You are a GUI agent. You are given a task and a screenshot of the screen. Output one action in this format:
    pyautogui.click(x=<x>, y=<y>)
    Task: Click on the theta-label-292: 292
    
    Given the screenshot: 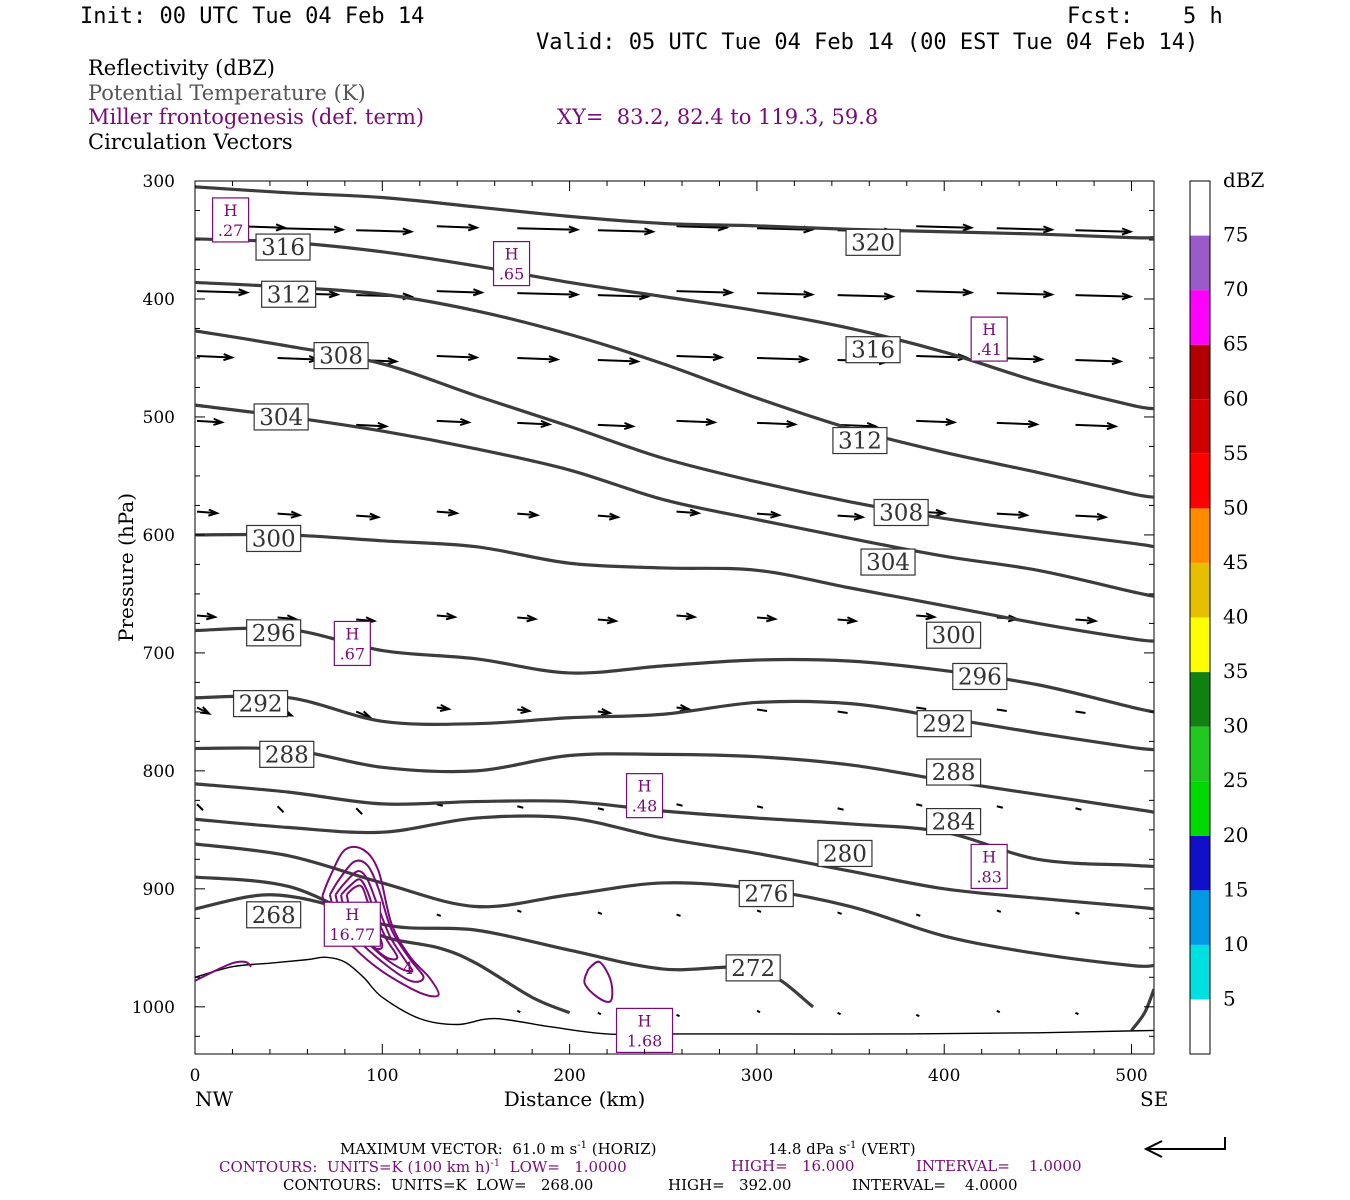 What is the action you would take?
    pyautogui.click(x=260, y=704)
    